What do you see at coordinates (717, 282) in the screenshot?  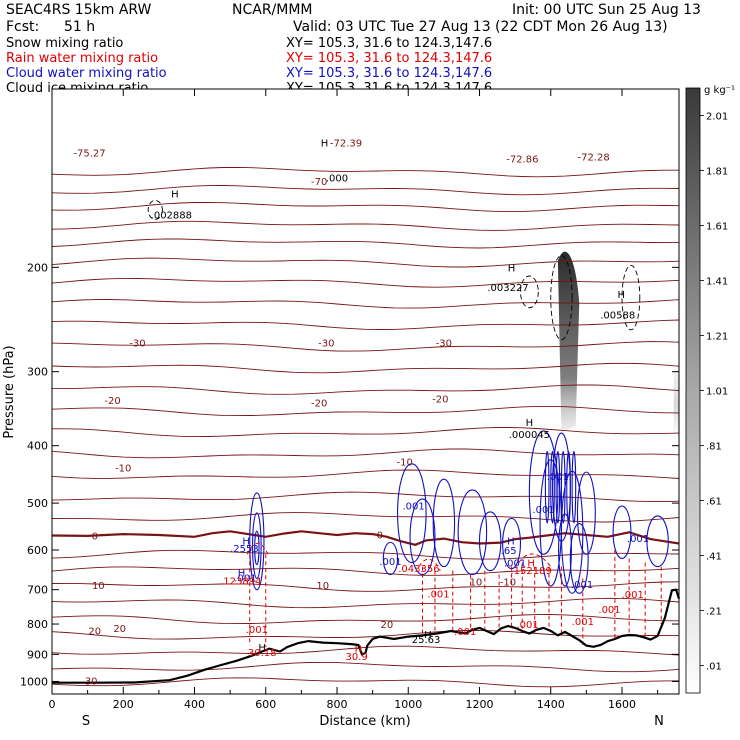 I see `colorbar-tick-label: 1.41` at bounding box center [717, 282].